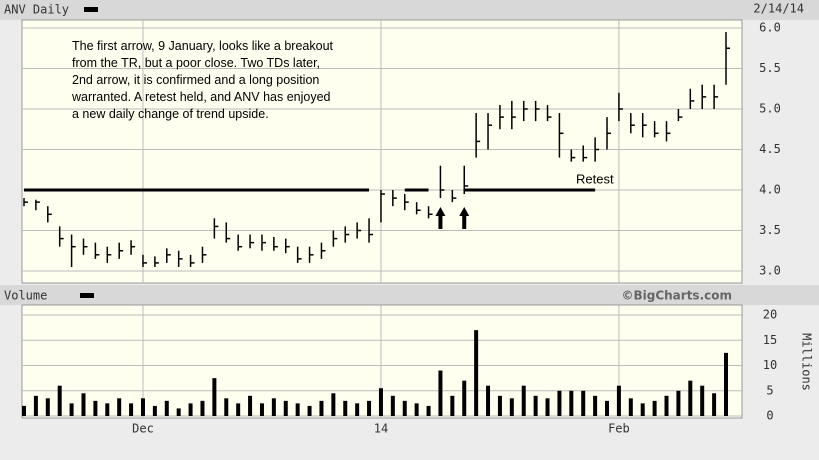 Image resolution: width=819 pixels, height=460 pixels. Describe the element at coordinates (807, 362) in the screenshot. I see `y-axis-label: Millions` at that location.